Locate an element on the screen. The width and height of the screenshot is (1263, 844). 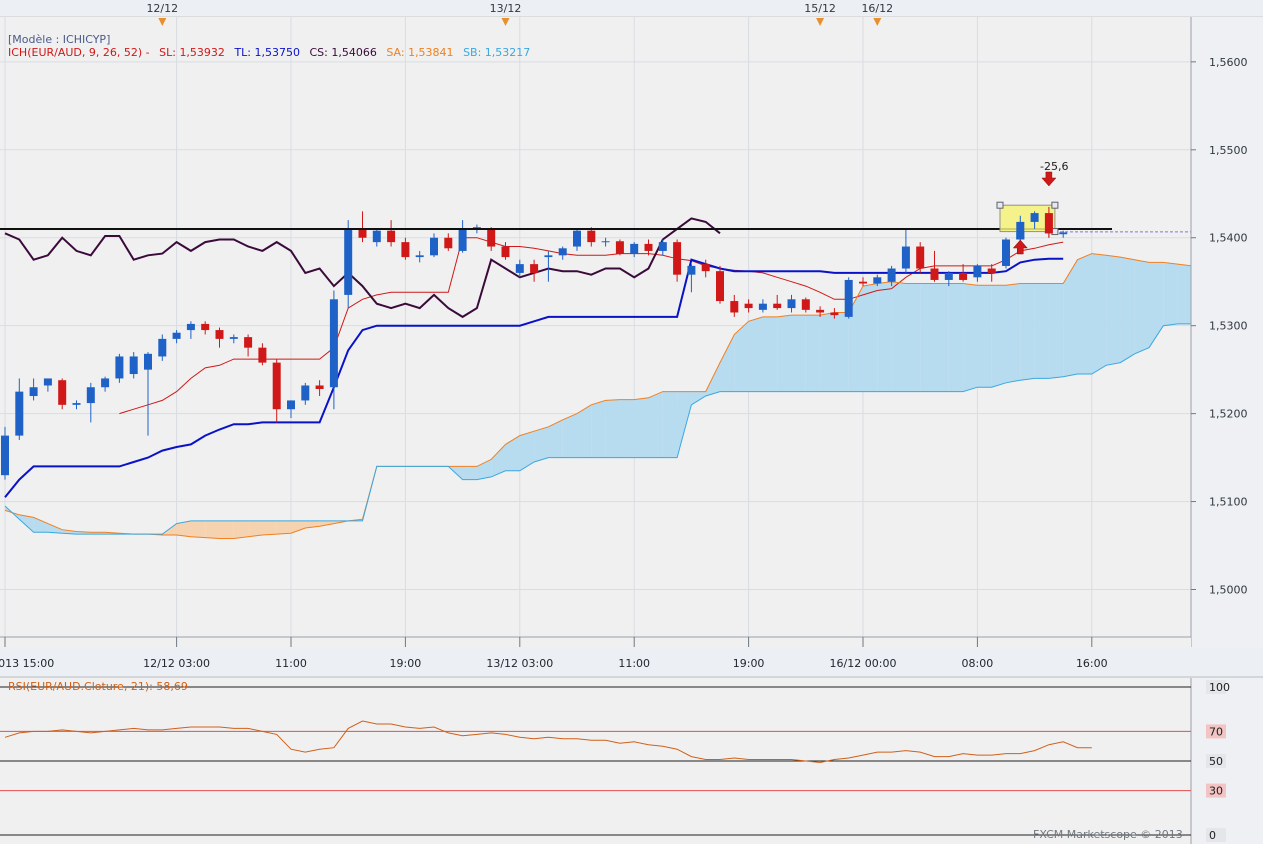
tl-value: TL: 1,53750 is located at coordinates (267, 52).